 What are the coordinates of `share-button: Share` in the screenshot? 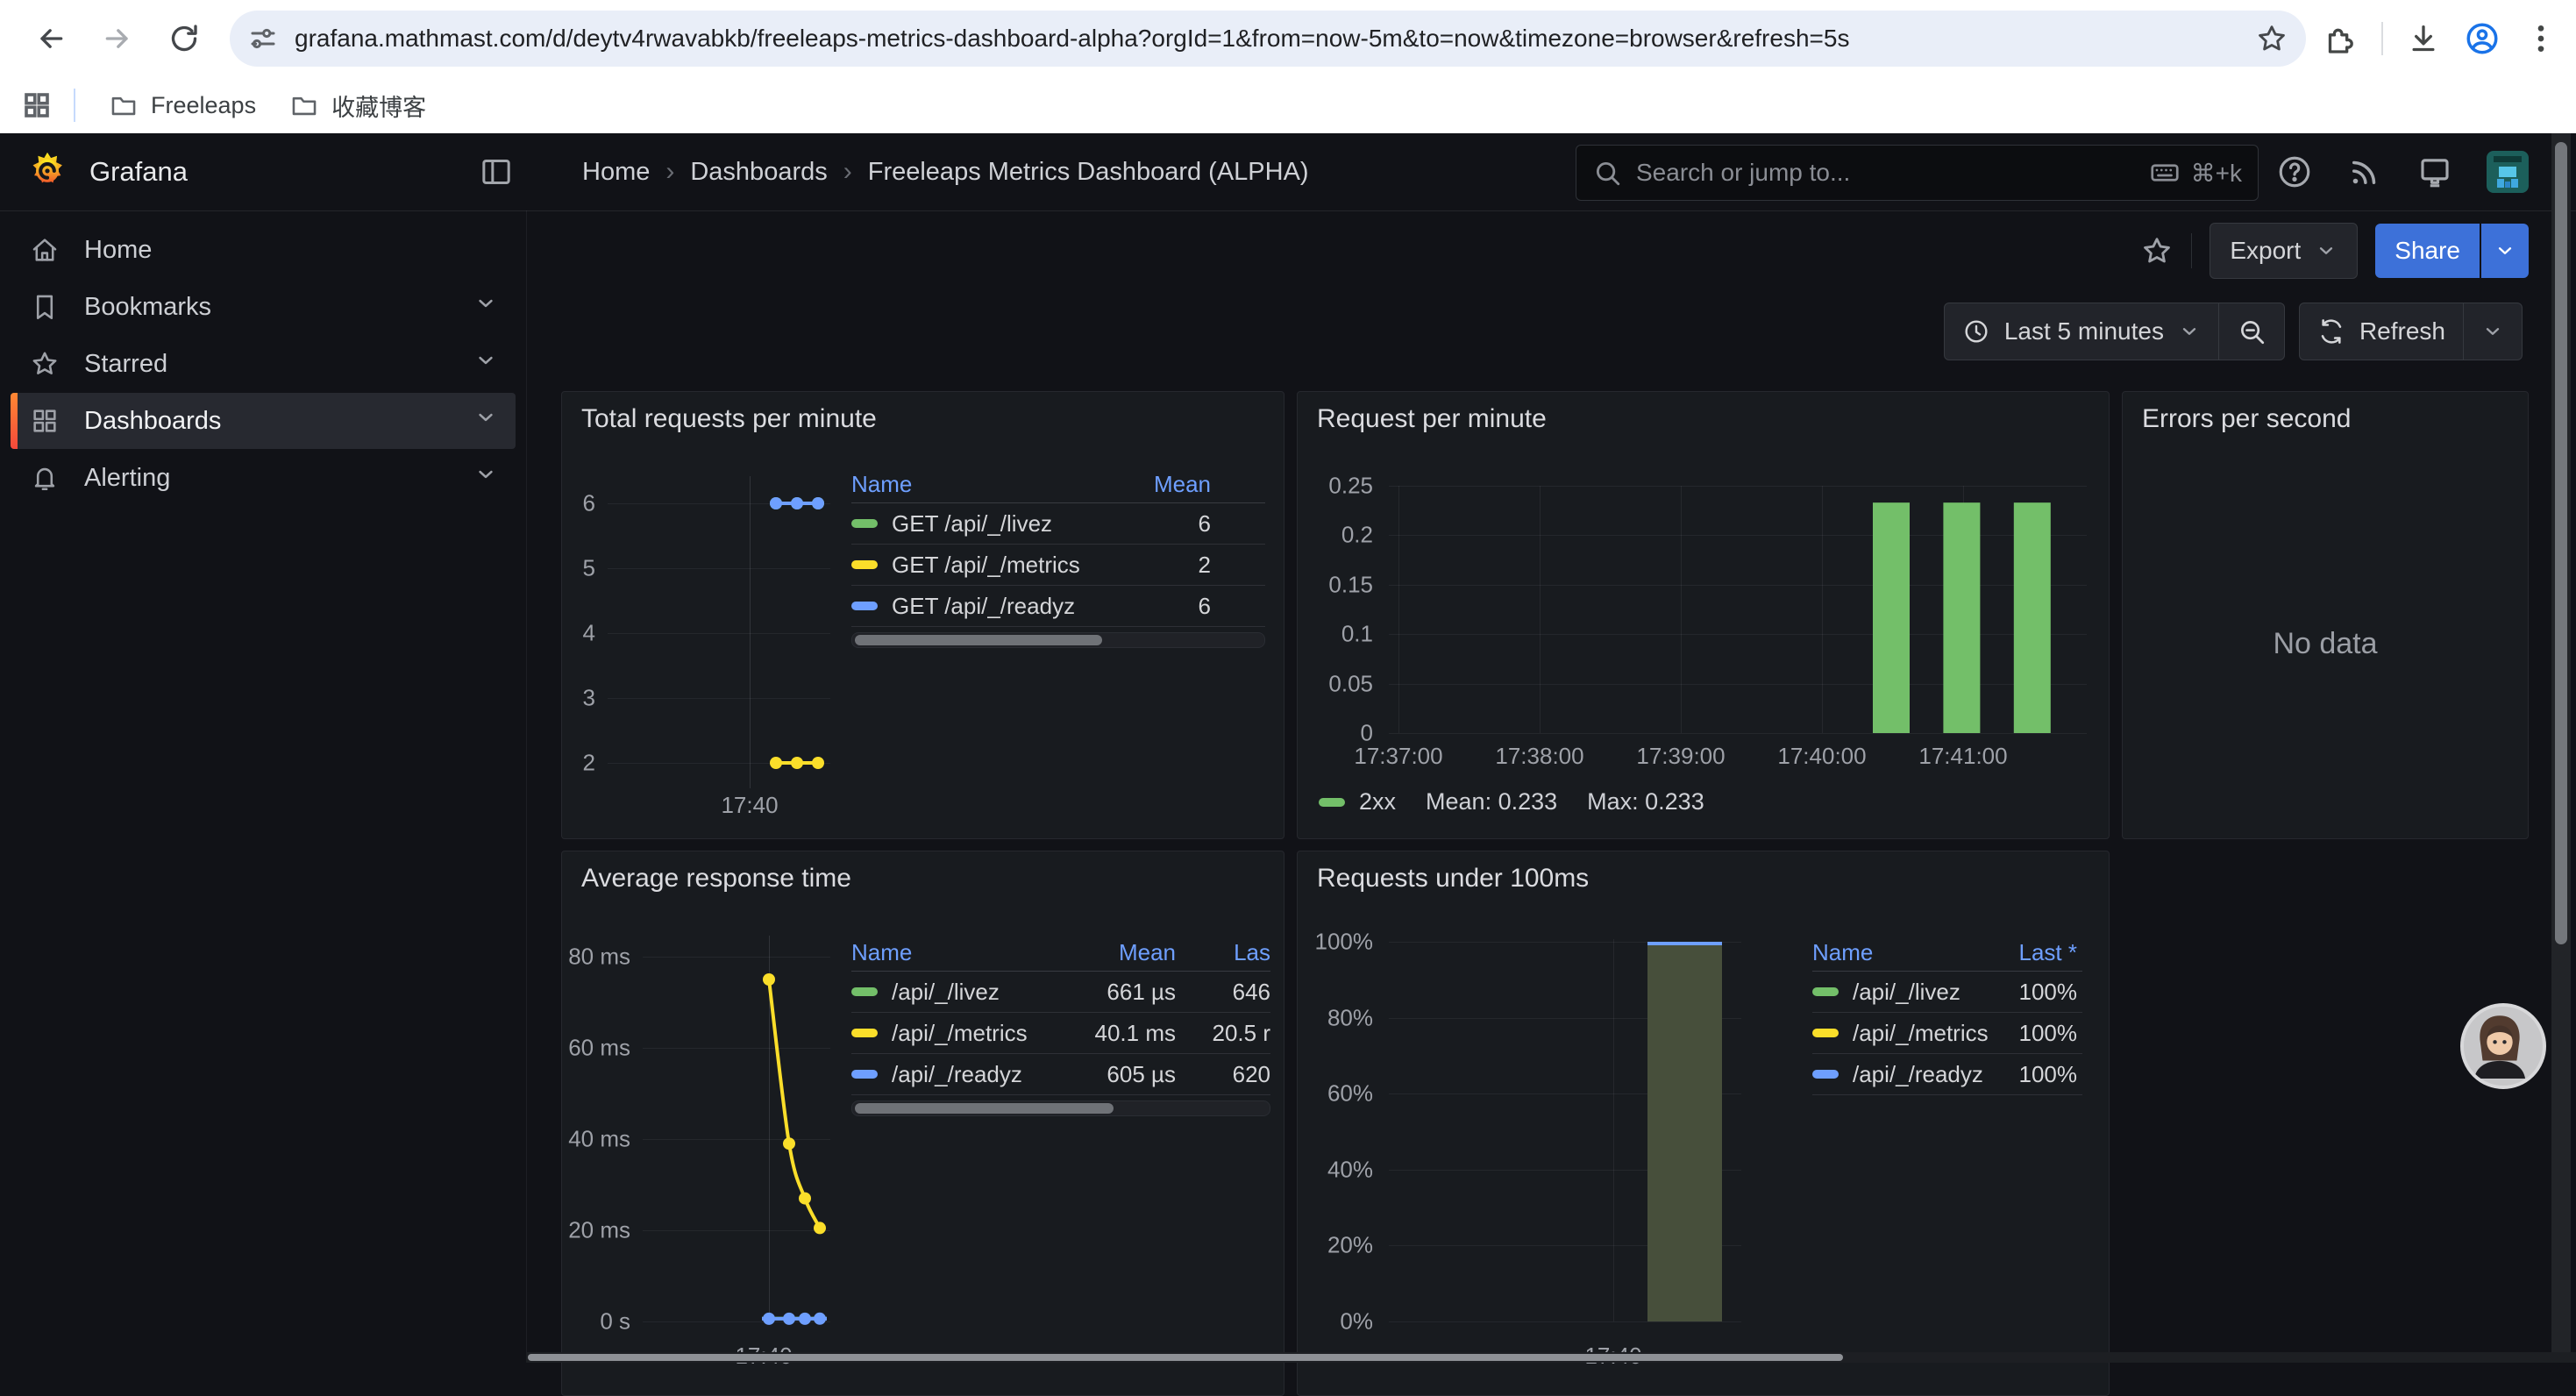 It's located at (2427, 251).